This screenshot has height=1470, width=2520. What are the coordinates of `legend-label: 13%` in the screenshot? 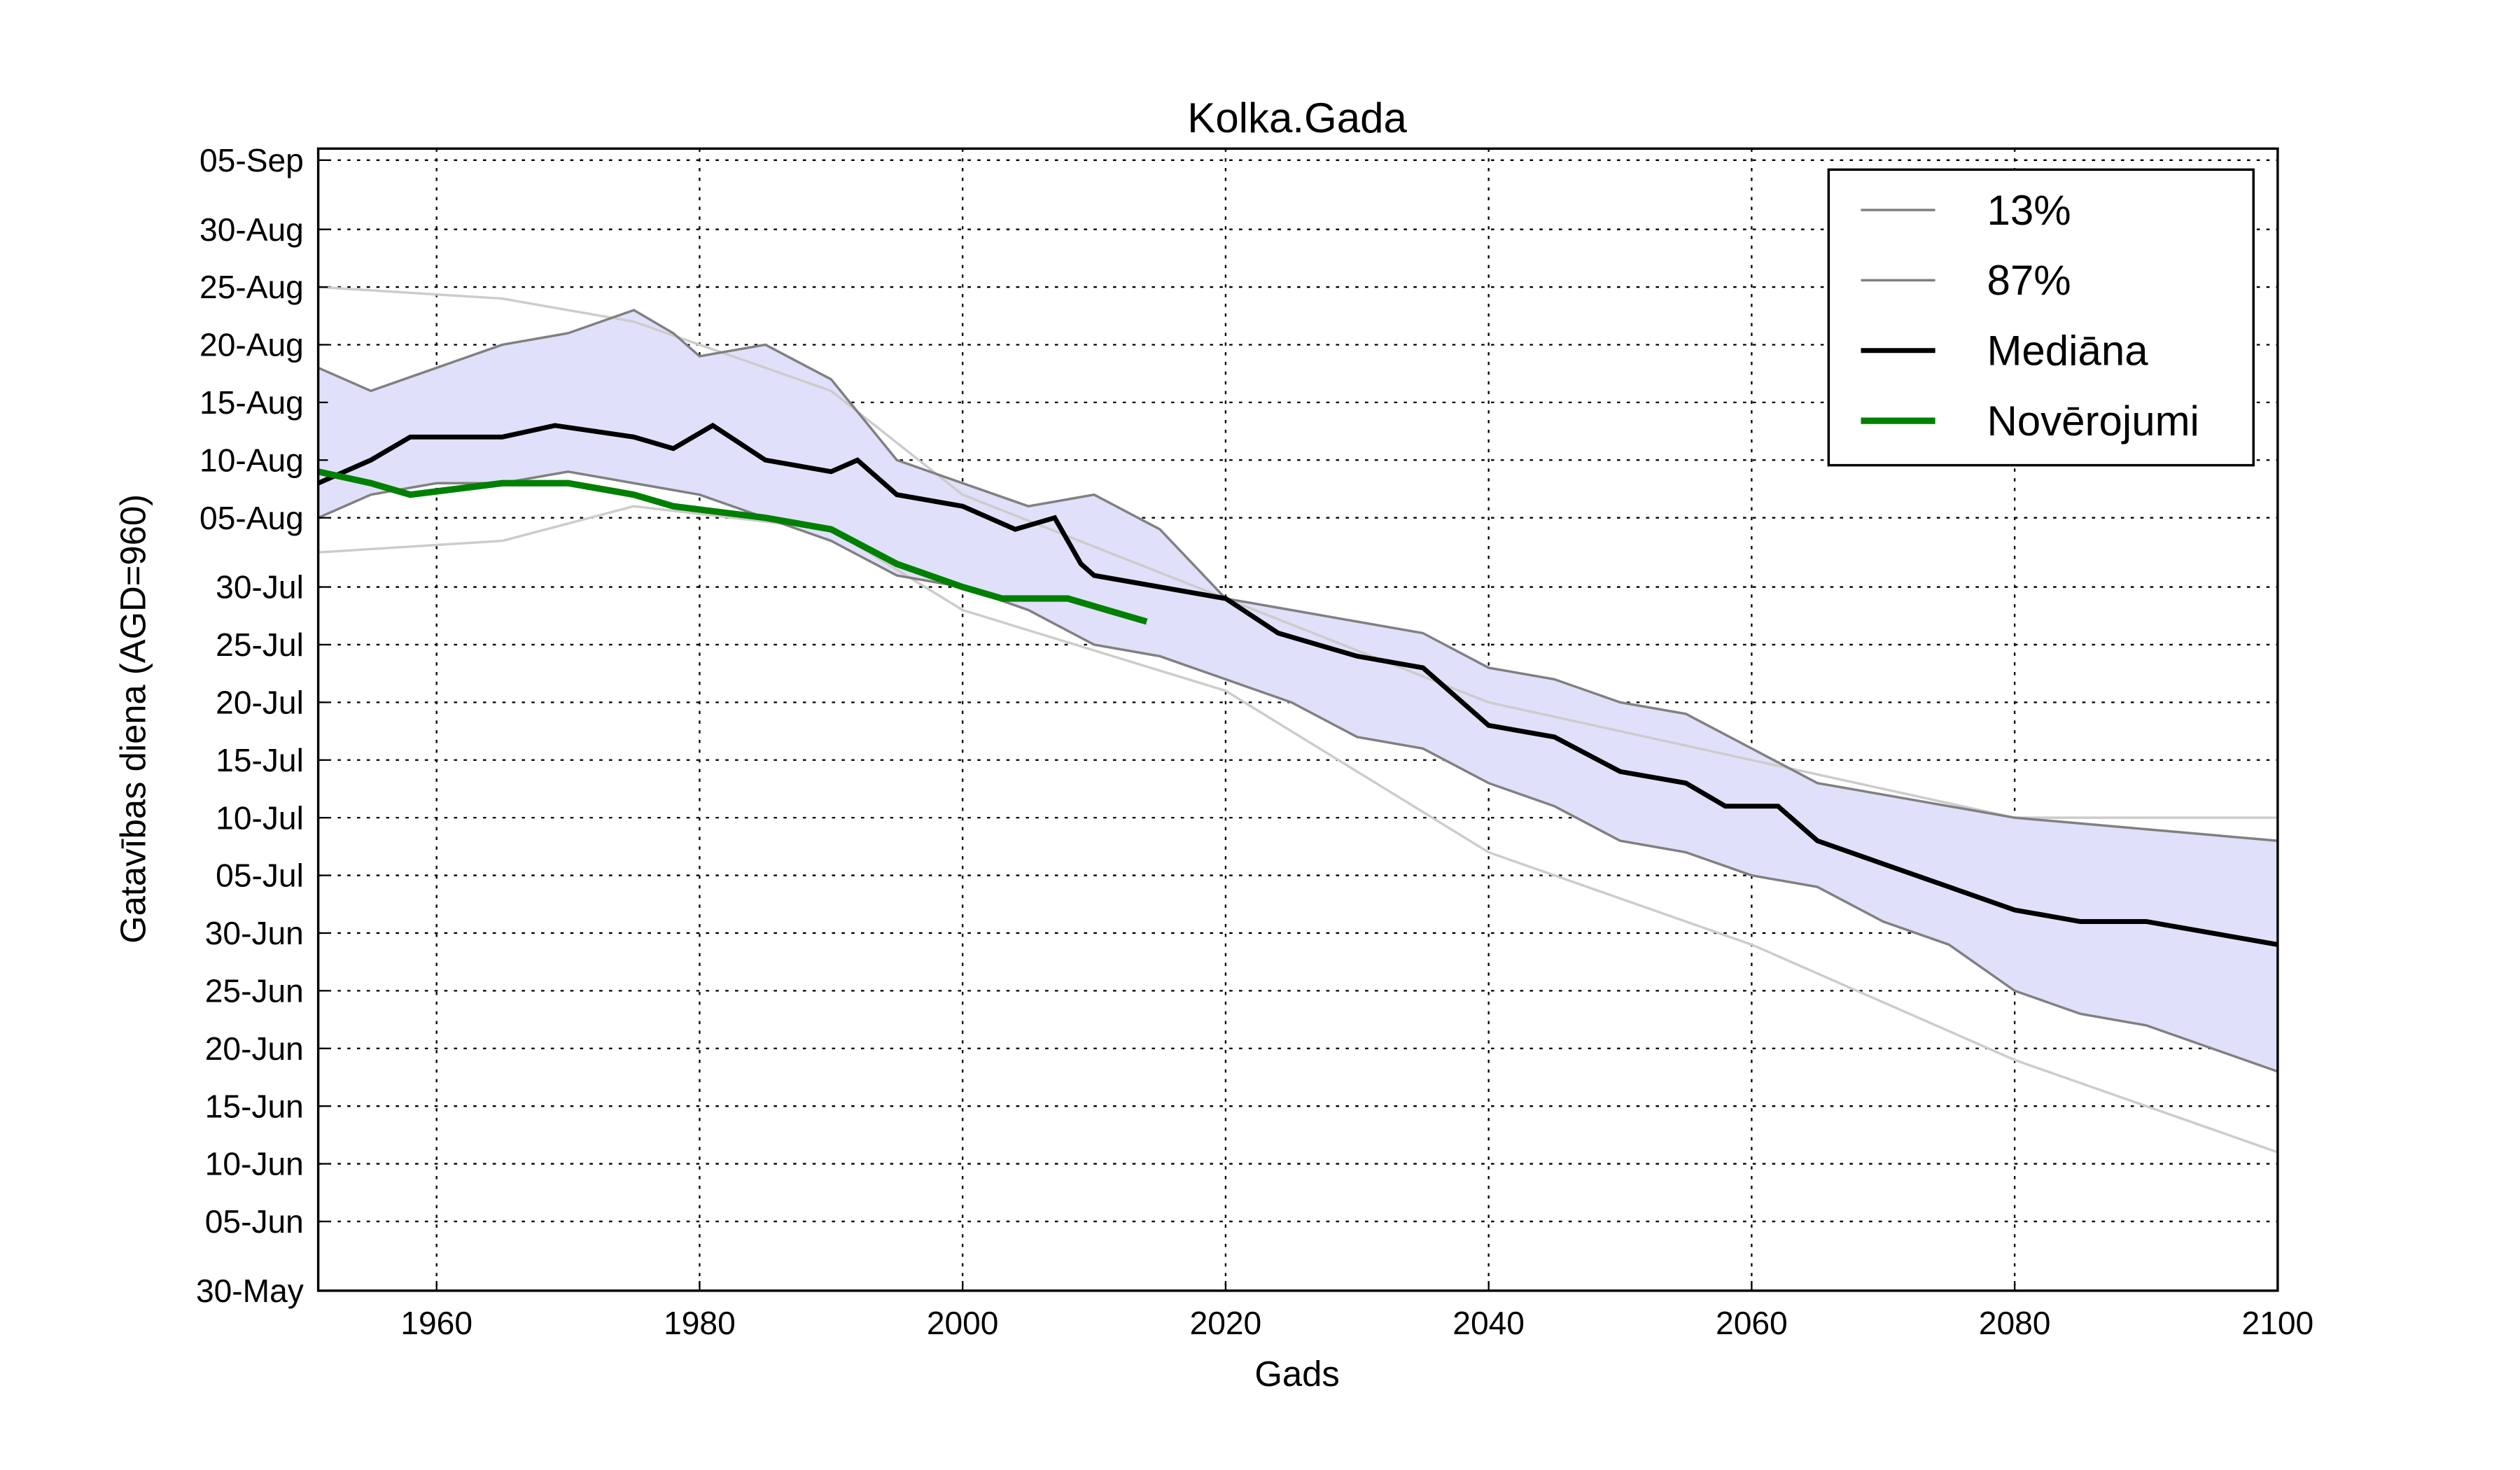 It's located at (2029, 210).